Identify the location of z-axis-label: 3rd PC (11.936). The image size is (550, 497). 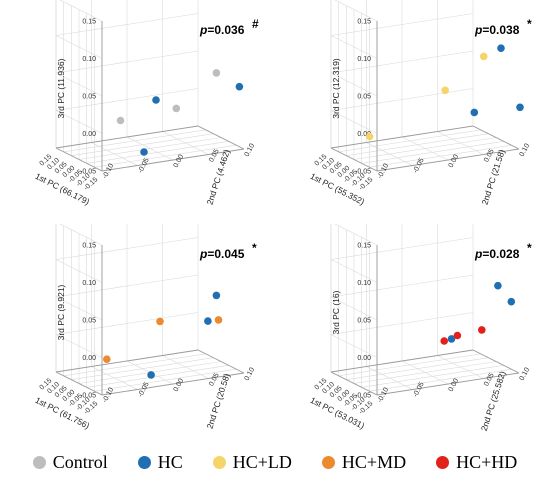
(61, 88).